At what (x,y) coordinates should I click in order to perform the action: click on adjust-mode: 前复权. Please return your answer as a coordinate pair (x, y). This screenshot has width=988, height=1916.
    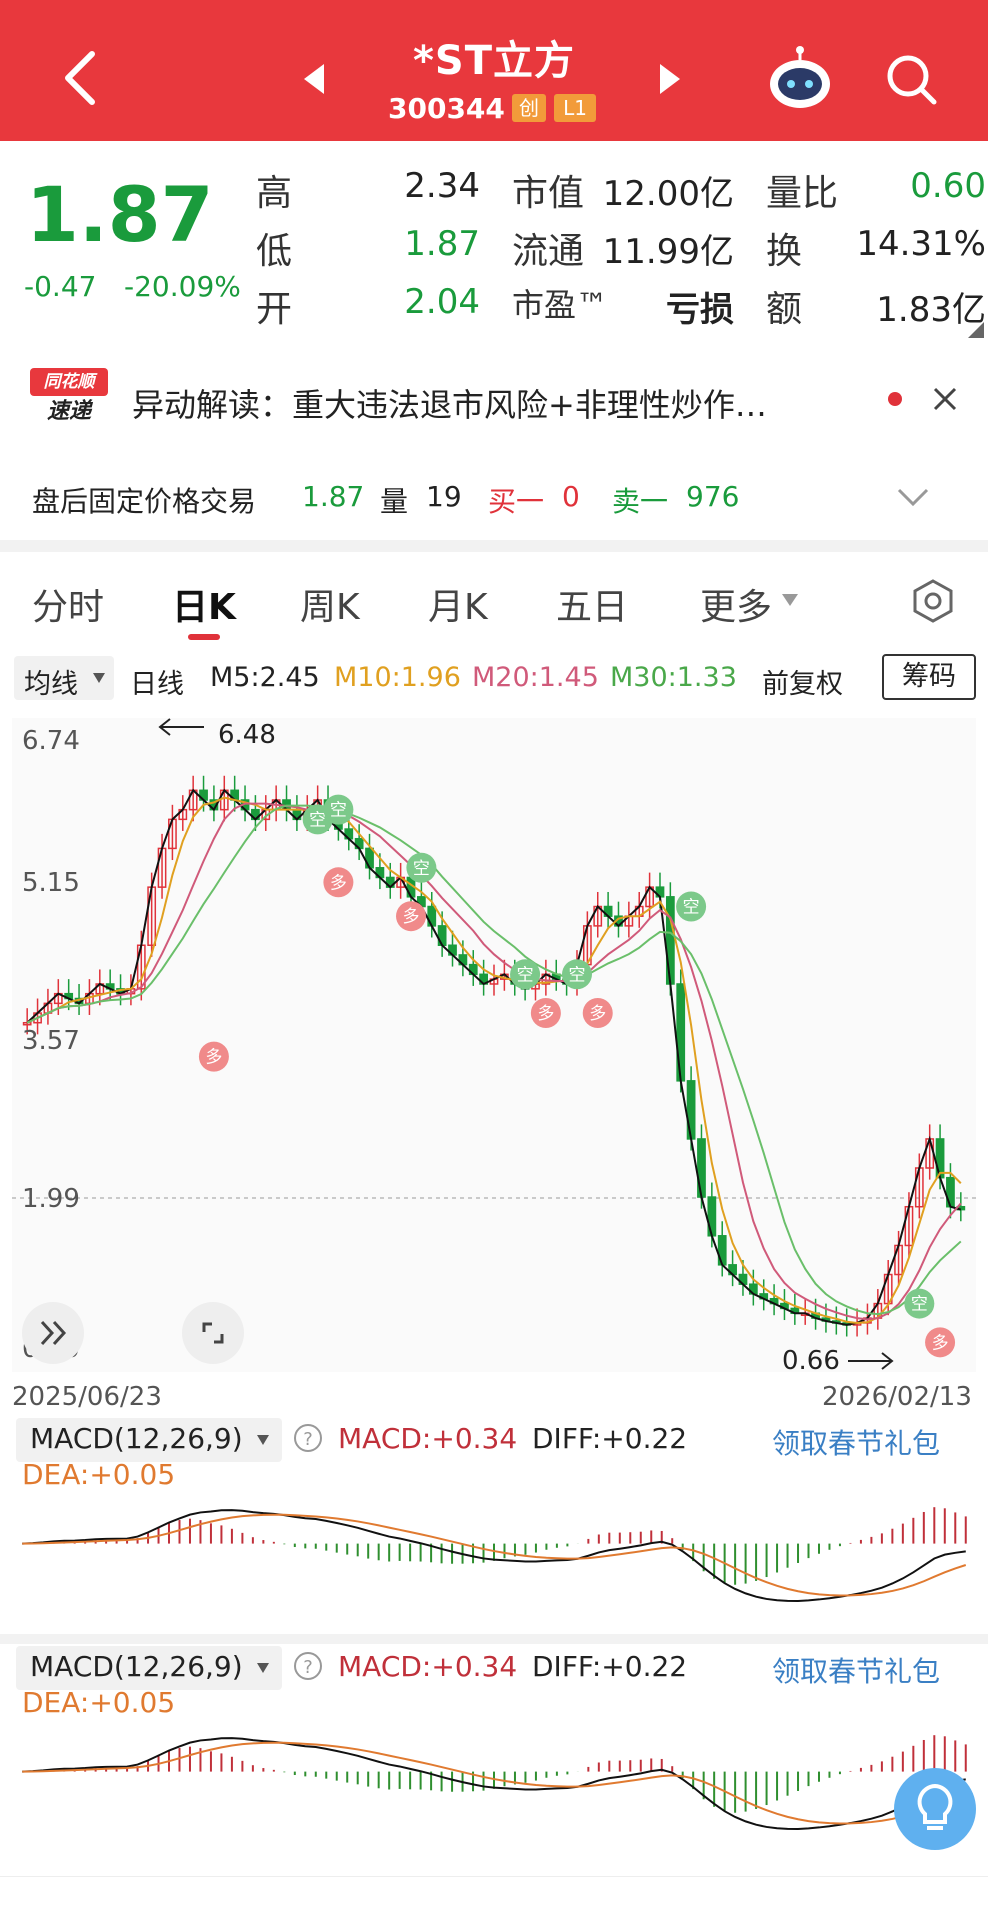
    Looking at the image, I should click on (802, 684).